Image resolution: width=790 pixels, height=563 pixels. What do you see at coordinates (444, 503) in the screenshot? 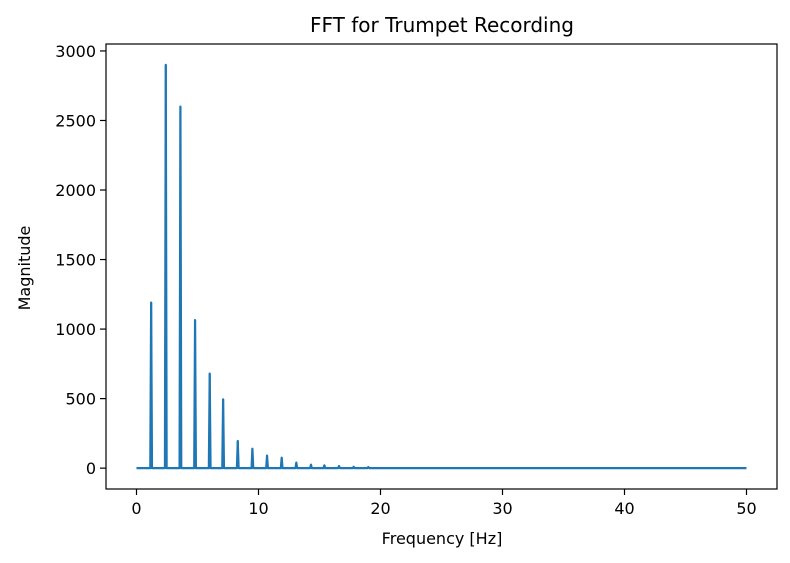
I see `x-axis-ticks: 0 10 20 30 40 50` at bounding box center [444, 503].